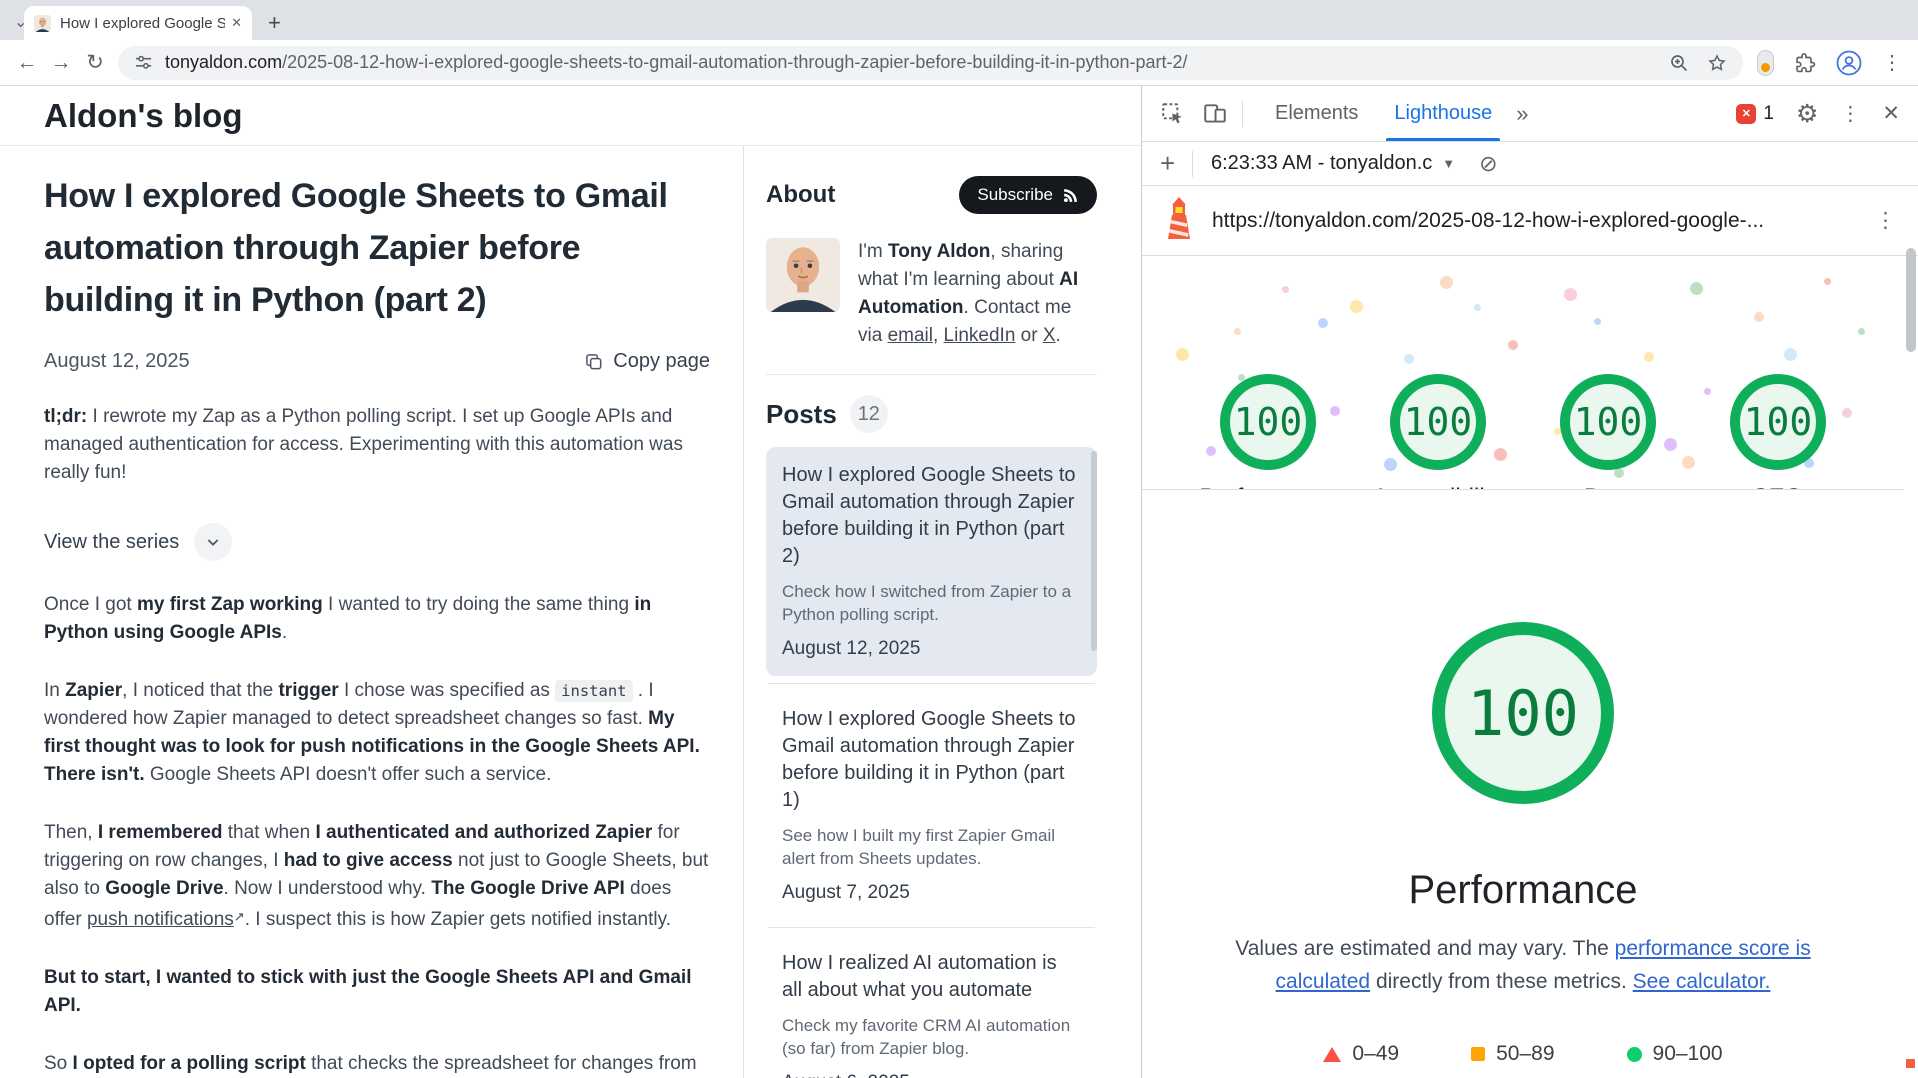 The width and height of the screenshot is (1918, 1078). Describe the element at coordinates (42, 23) in the screenshot. I see `tab-favicon` at that location.